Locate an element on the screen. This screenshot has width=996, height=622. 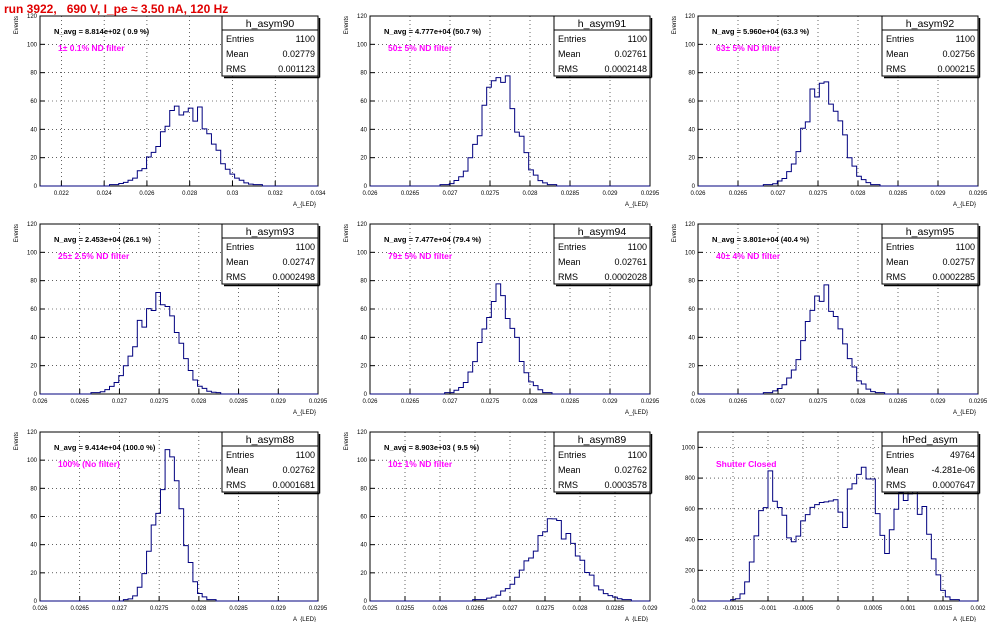
navg-label: N_avg = 5.960e+04 (63.3 %) is located at coordinates (761, 31).